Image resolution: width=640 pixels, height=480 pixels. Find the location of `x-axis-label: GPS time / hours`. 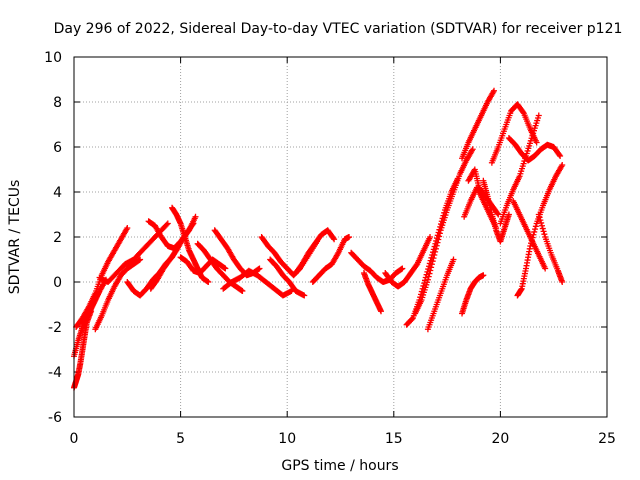

x-axis-label: GPS time / hours is located at coordinates (339, 466).